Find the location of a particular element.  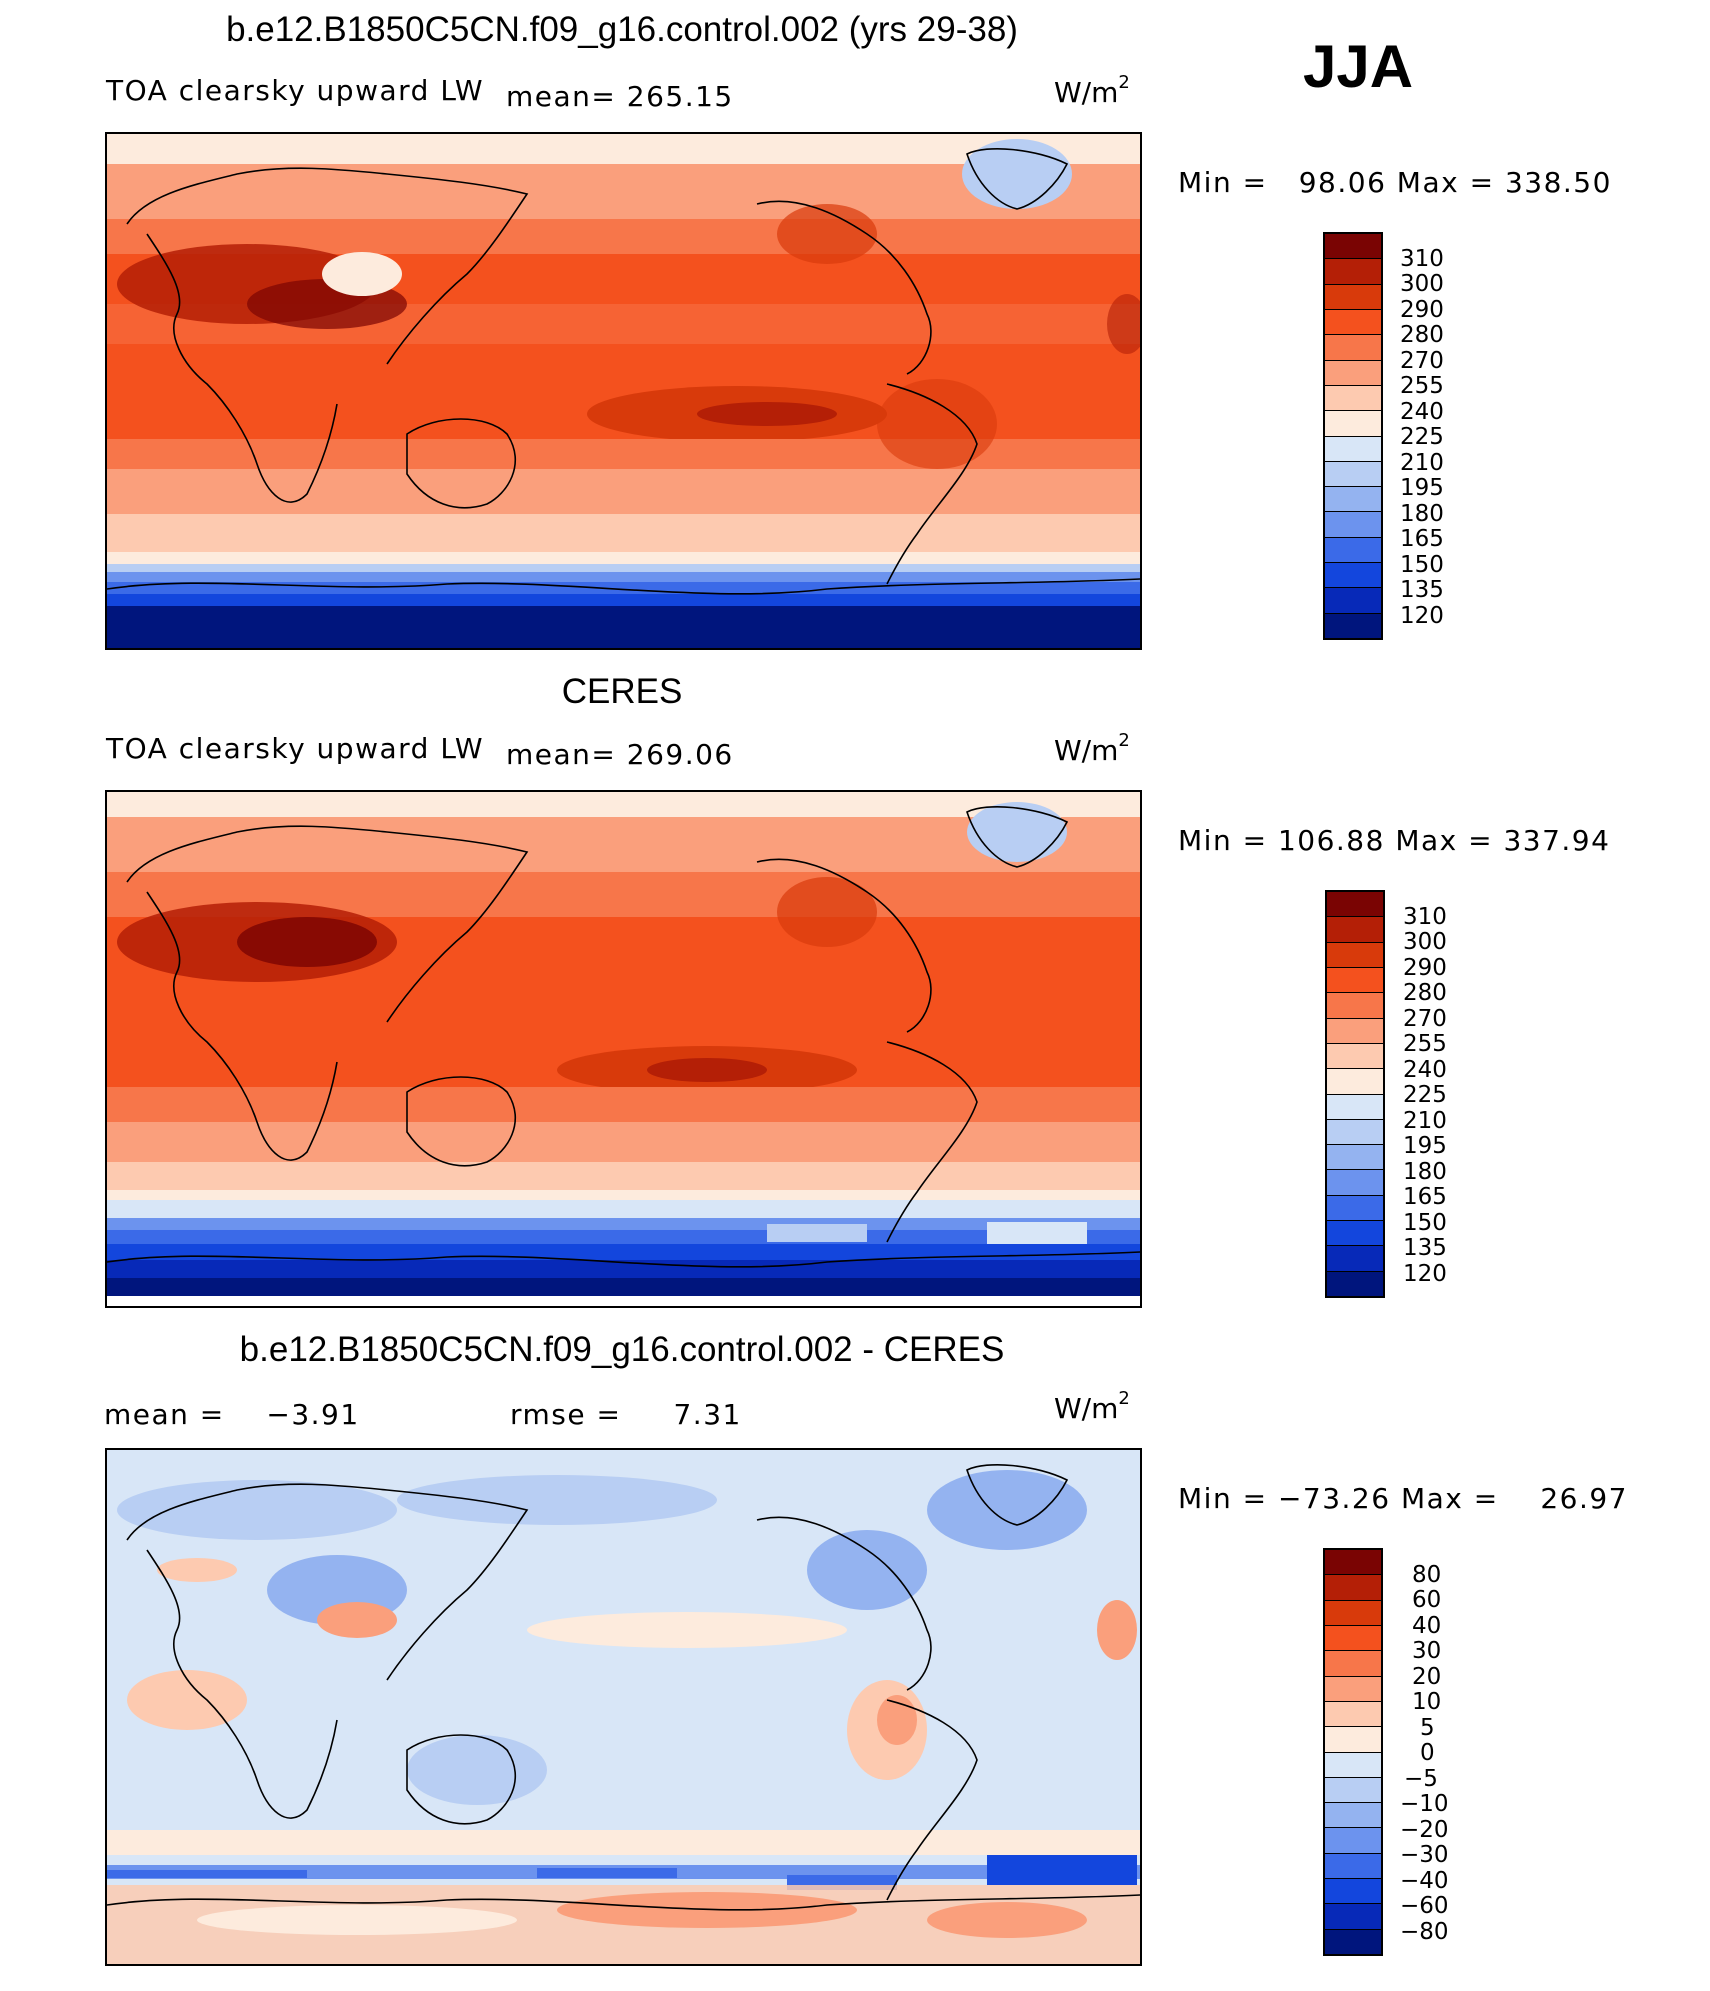

colorbar-label: 20 is located at coordinates (1427, 1677).